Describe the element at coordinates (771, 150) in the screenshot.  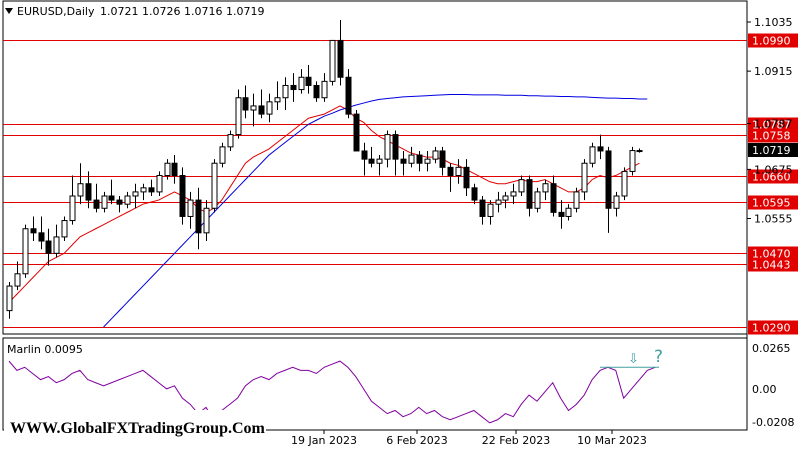
I see `current-price-label: 1.0719` at that location.